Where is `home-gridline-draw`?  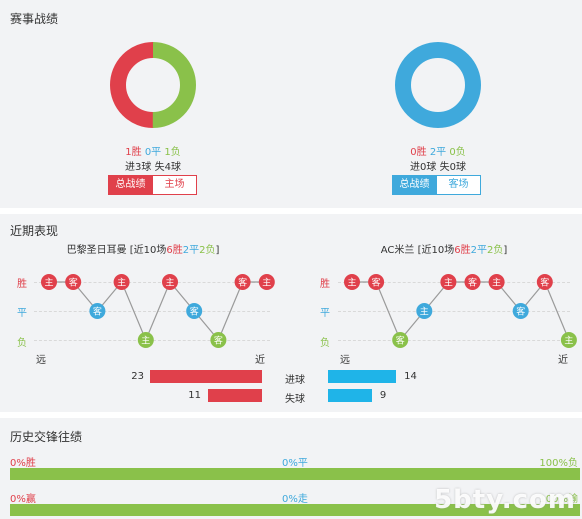 home-gridline-draw is located at coordinates (152, 311).